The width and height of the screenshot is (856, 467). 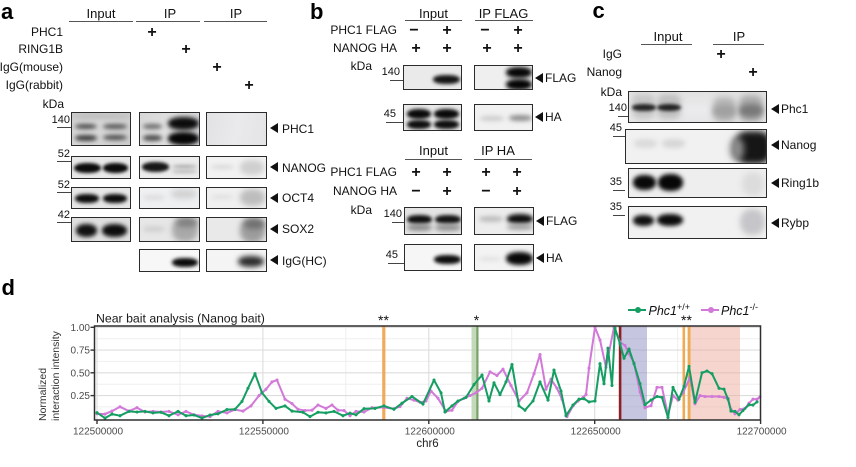 I want to click on svg-text: 122550000, so click(x=264, y=432).